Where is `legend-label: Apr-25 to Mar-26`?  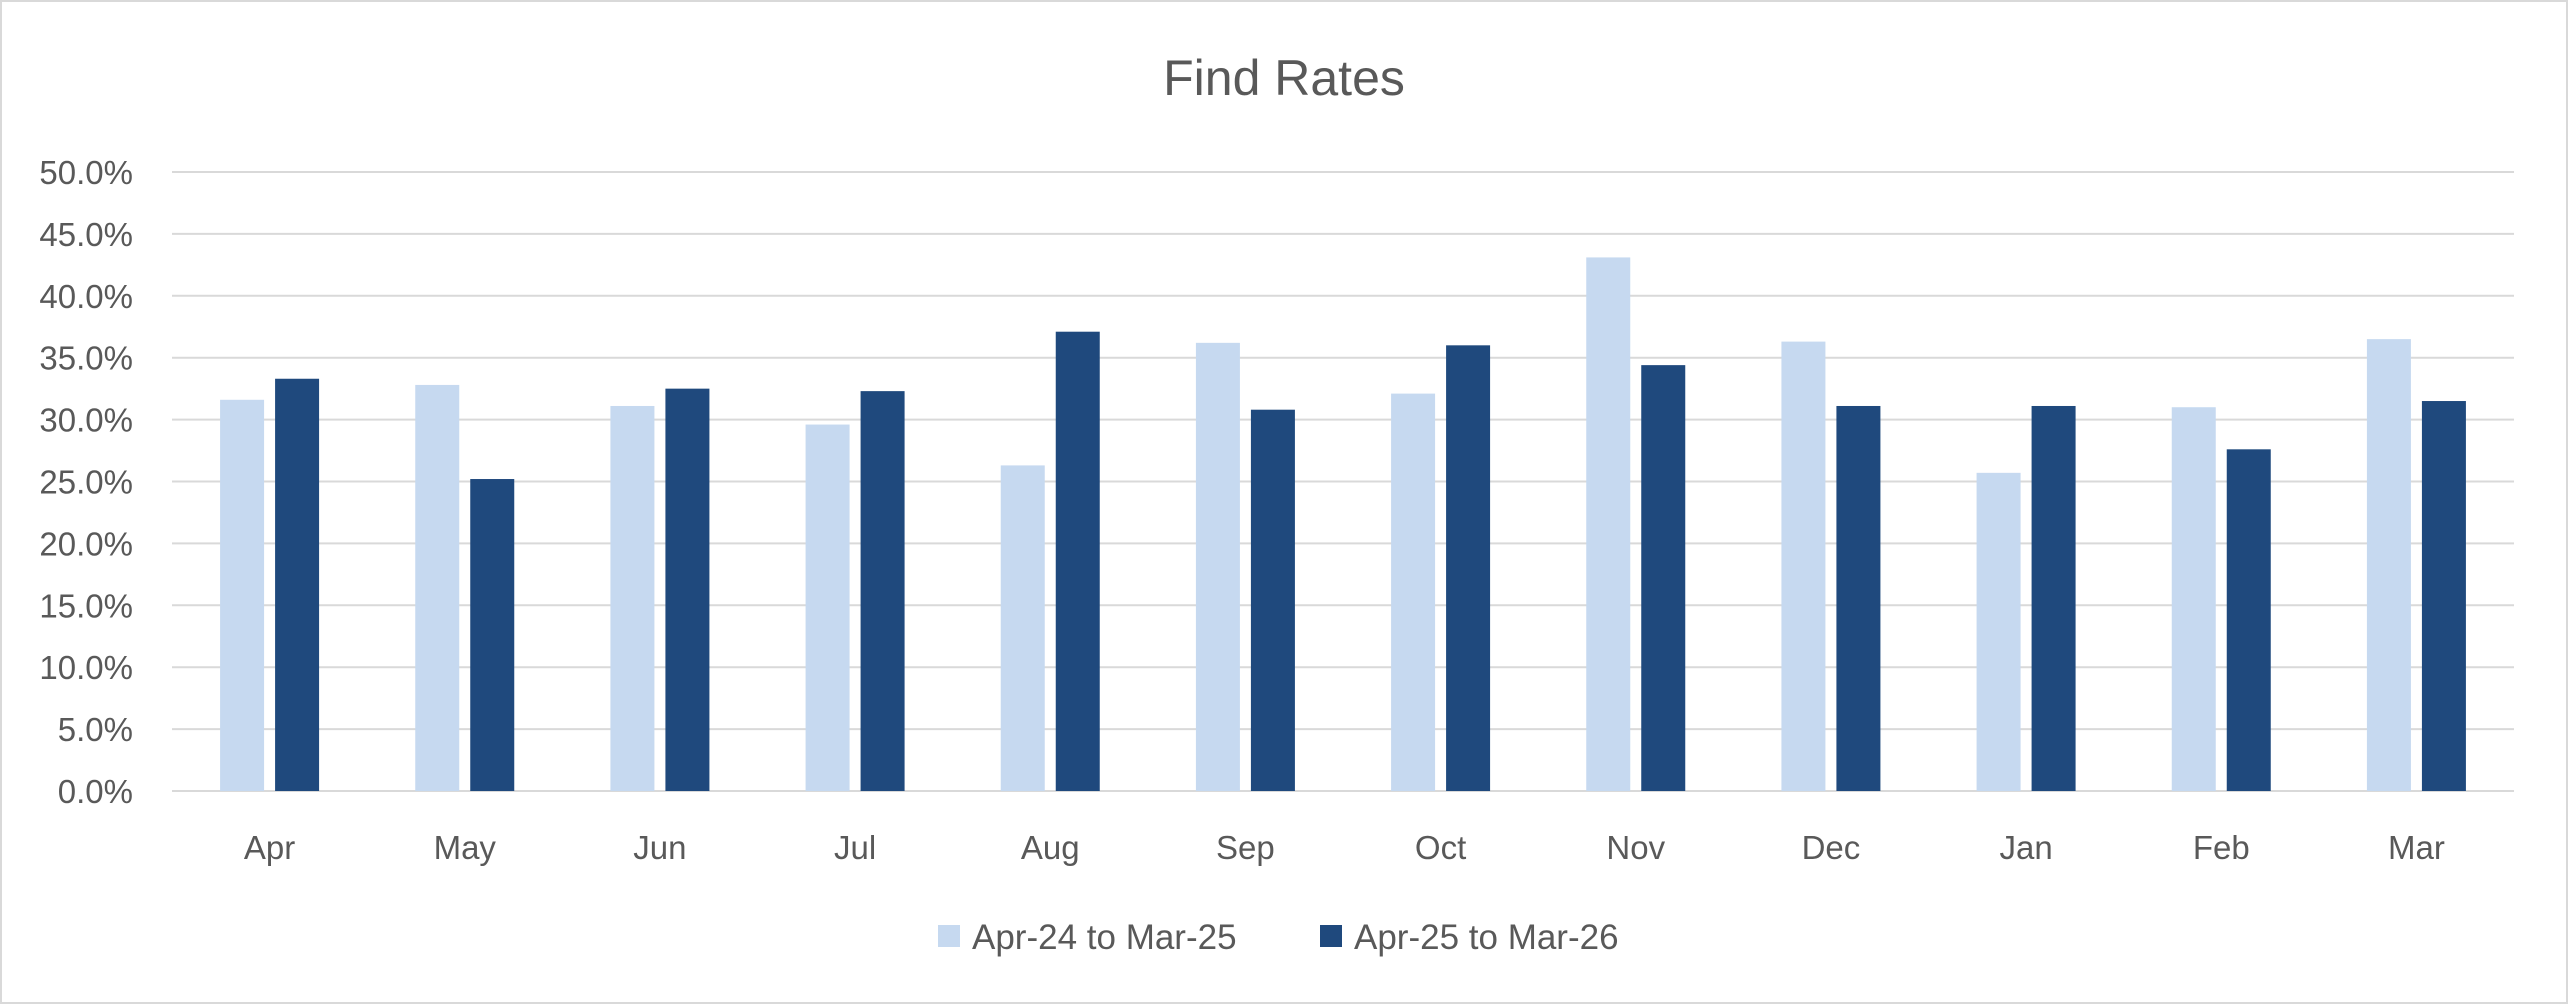 legend-label: Apr-25 to Mar-26 is located at coordinates (1486, 937).